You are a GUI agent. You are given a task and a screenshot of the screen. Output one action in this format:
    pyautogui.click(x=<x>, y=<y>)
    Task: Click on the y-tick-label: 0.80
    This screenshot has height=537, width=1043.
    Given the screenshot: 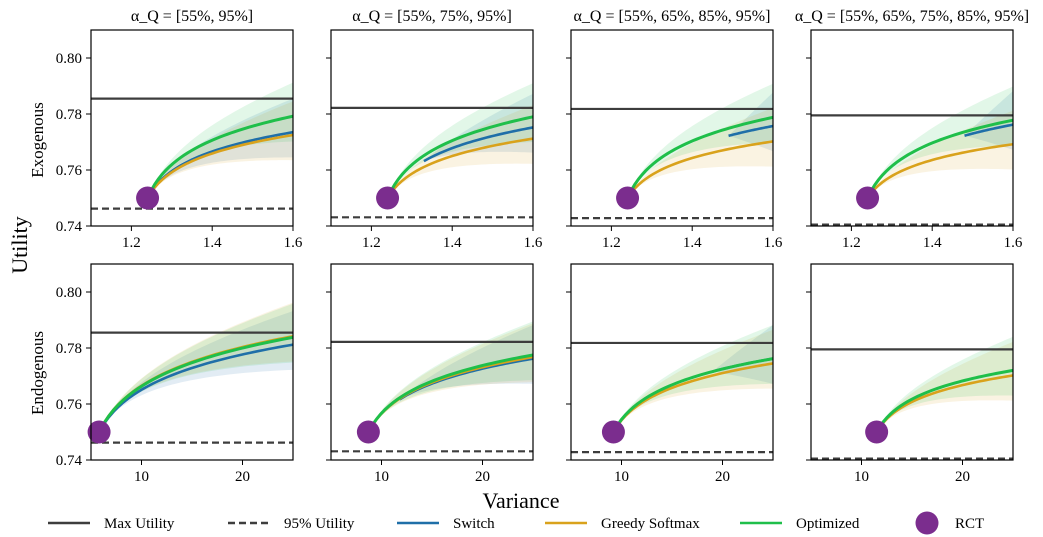 What is the action you would take?
    pyautogui.click(x=69, y=293)
    